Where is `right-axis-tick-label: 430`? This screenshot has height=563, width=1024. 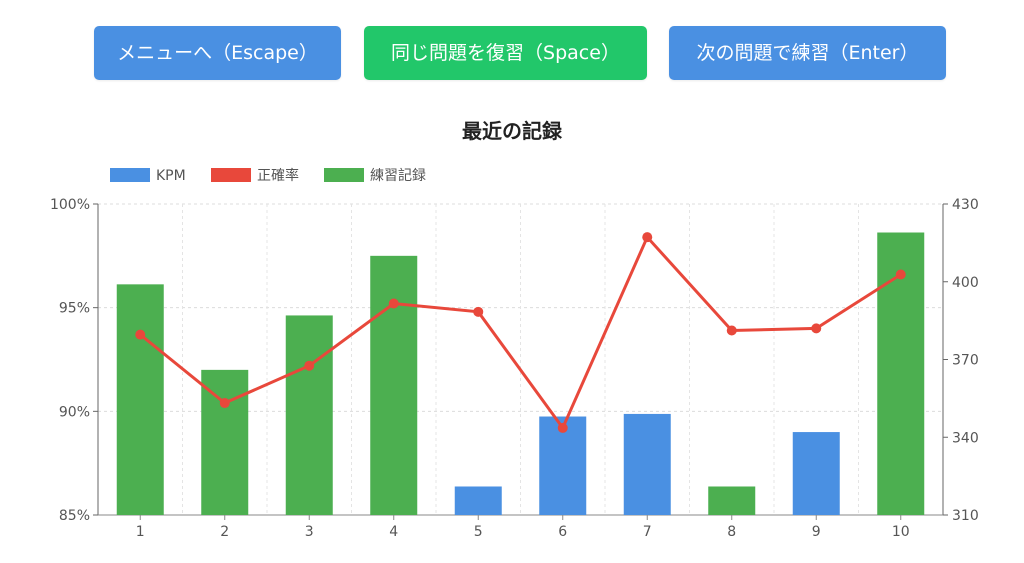
right-axis-tick-label: 430 is located at coordinates (965, 205).